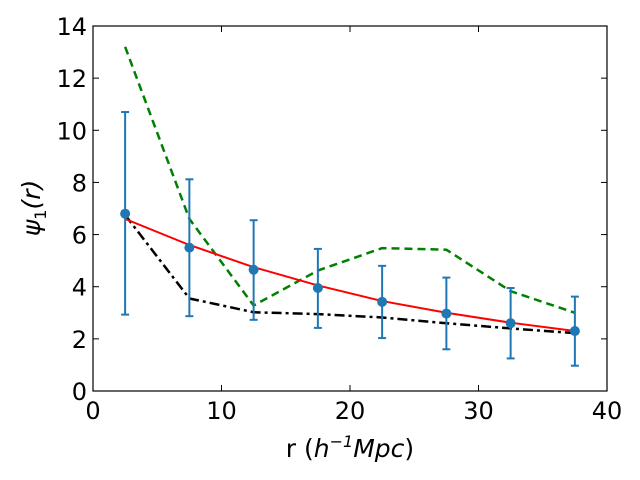 The width and height of the screenshot is (640, 480). What do you see at coordinates (221, 411) in the screenshot?
I see `x-tick-label: 10` at bounding box center [221, 411].